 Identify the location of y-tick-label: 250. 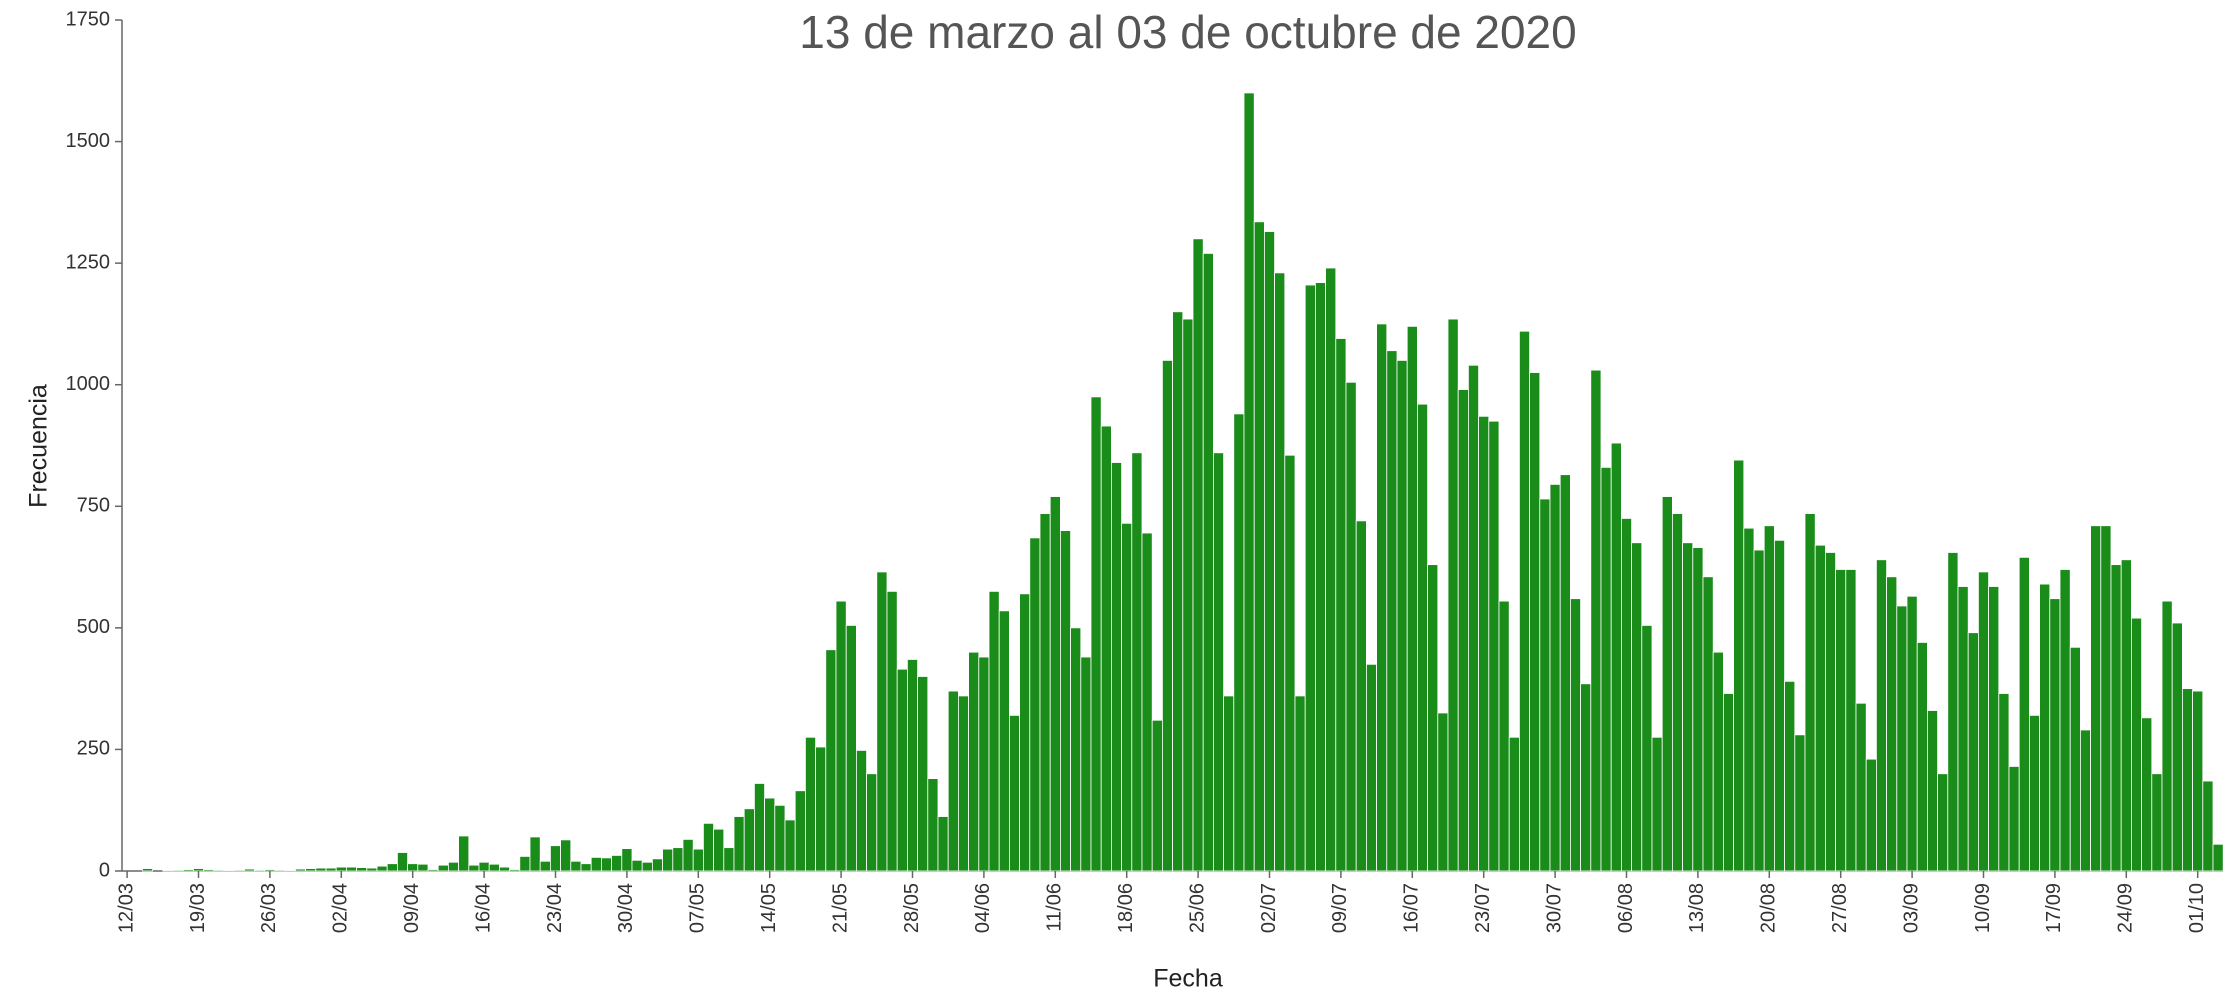
(93, 749).